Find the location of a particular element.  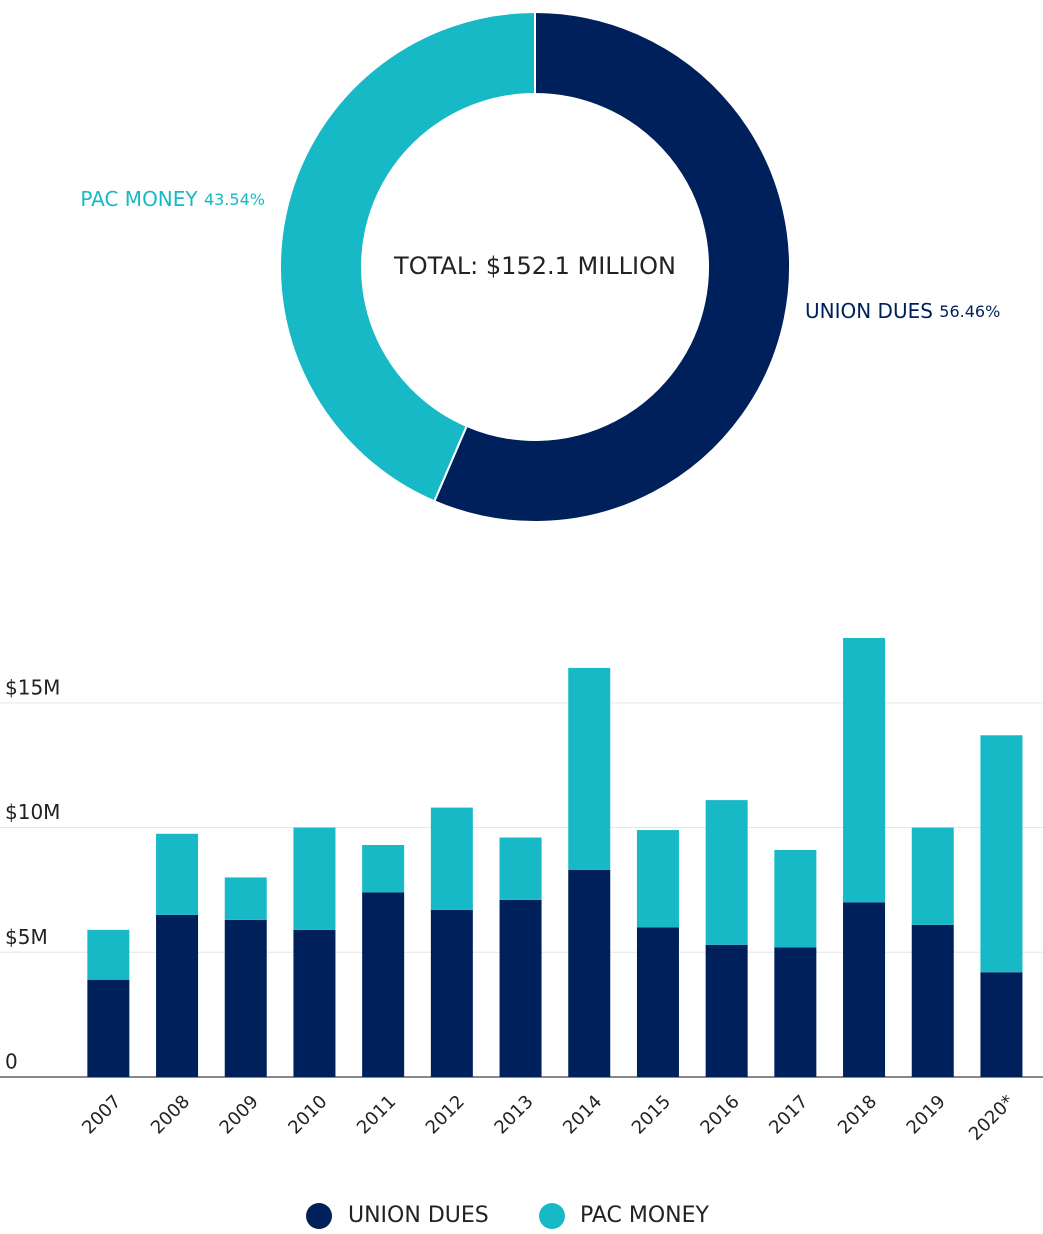

x-tick-label: 2010 is located at coordinates (307, 1114).